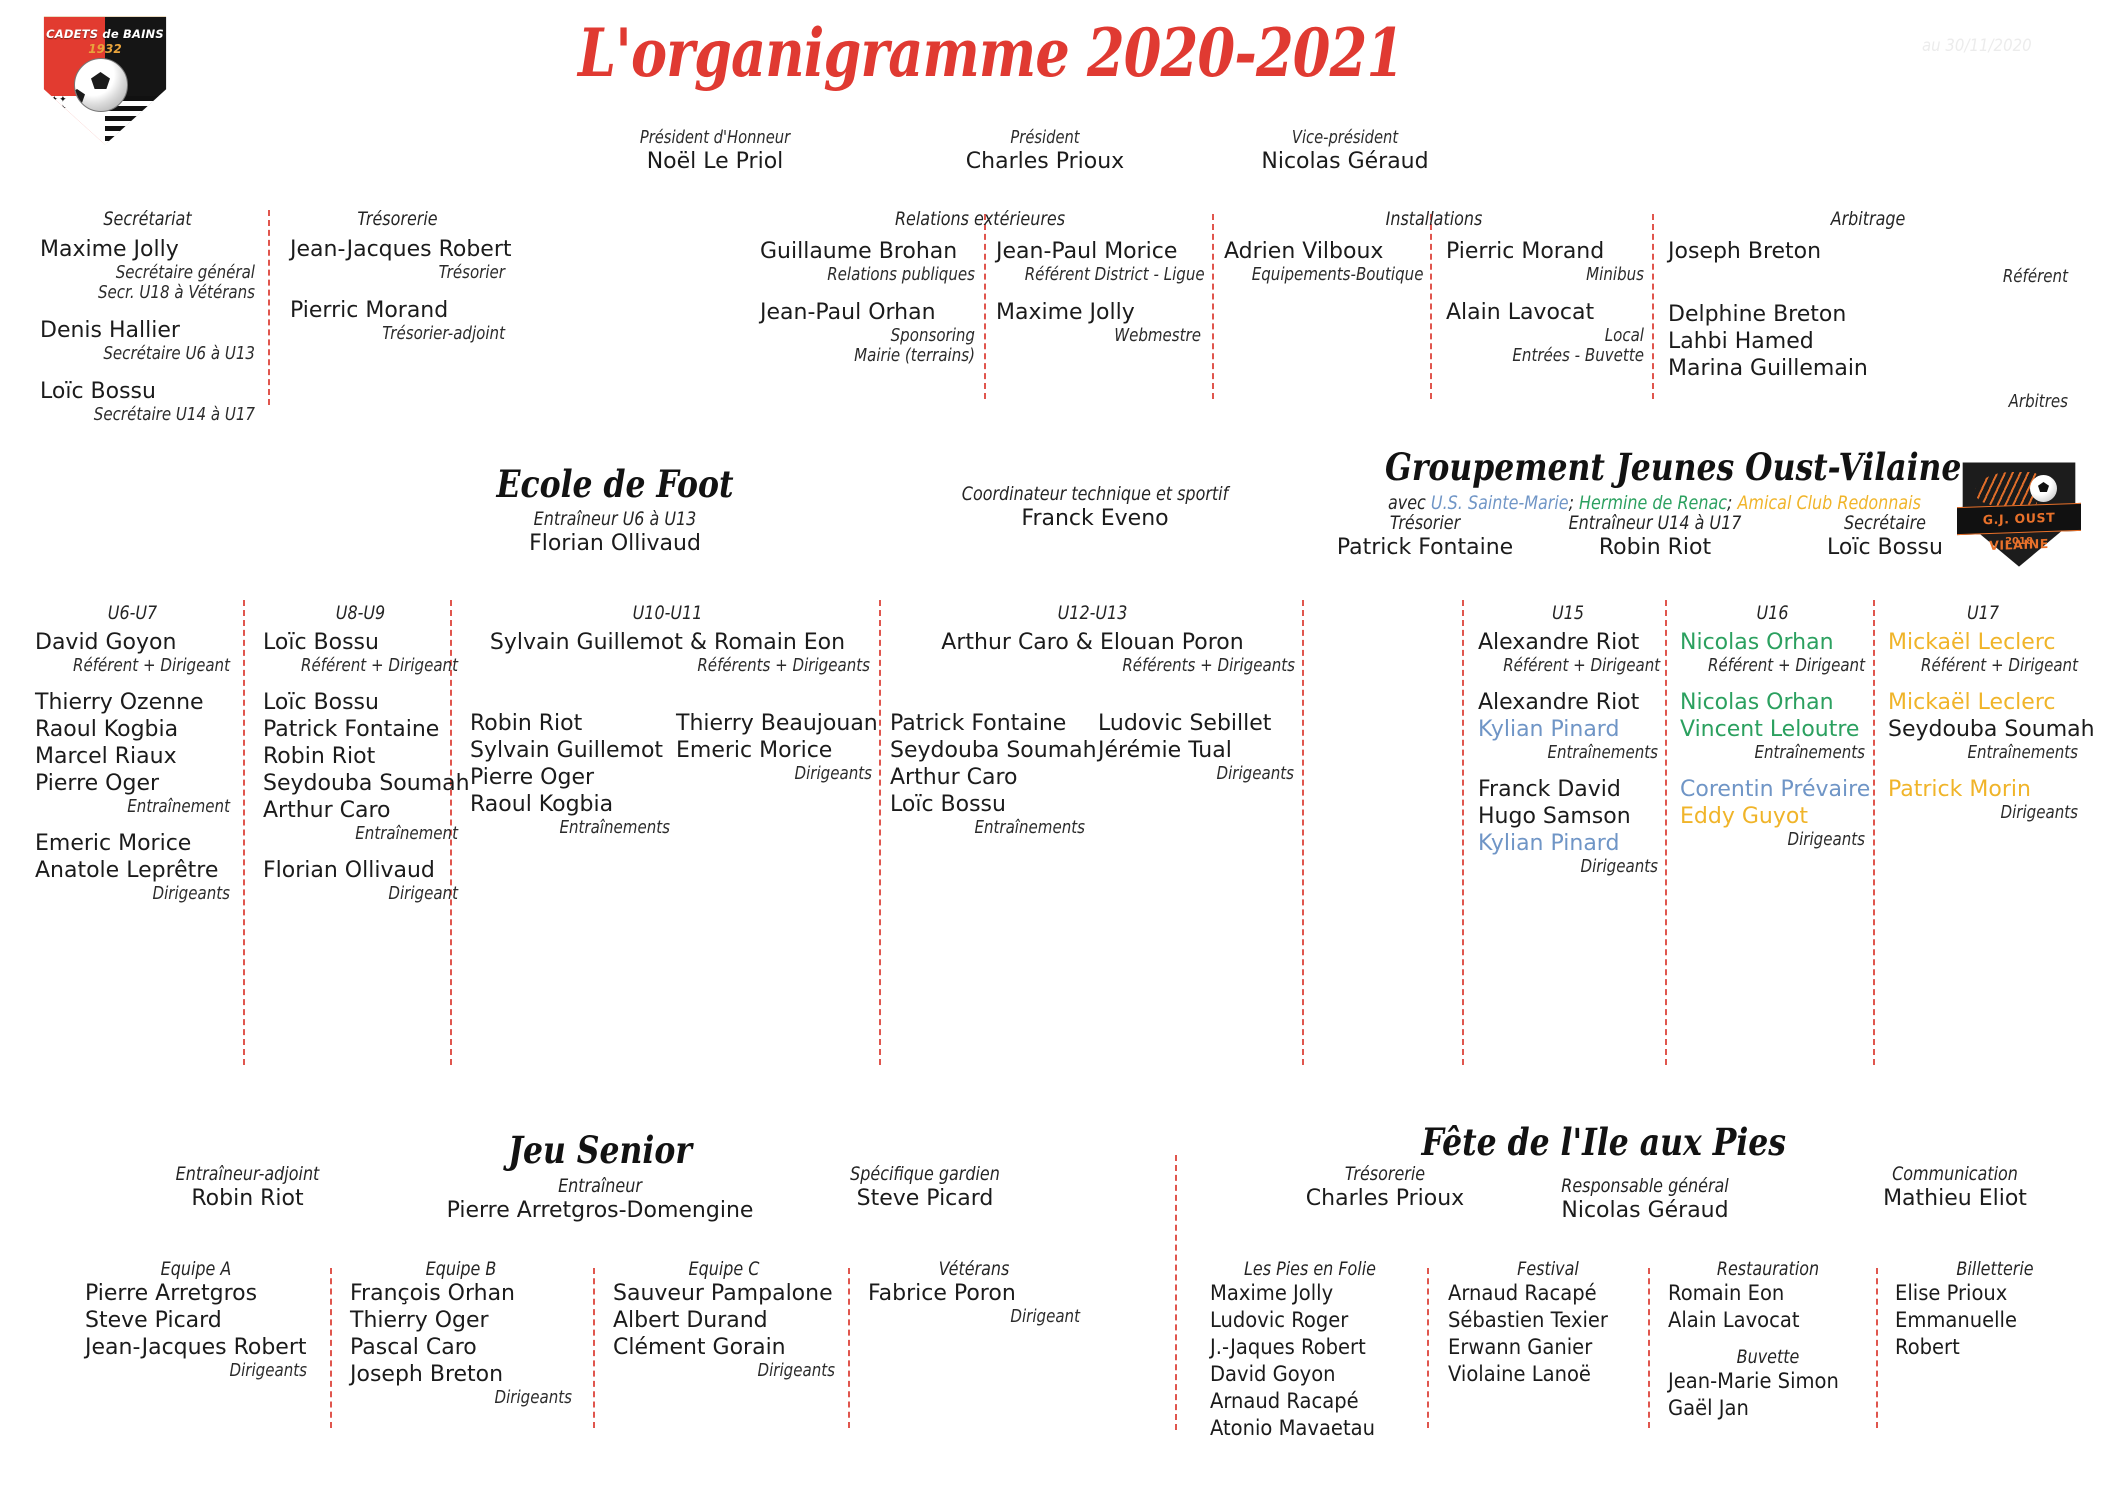 This screenshot has height=1497, width=2117. What do you see at coordinates (942, 1293) in the screenshot?
I see `person-name: Fabrice Poron` at bounding box center [942, 1293].